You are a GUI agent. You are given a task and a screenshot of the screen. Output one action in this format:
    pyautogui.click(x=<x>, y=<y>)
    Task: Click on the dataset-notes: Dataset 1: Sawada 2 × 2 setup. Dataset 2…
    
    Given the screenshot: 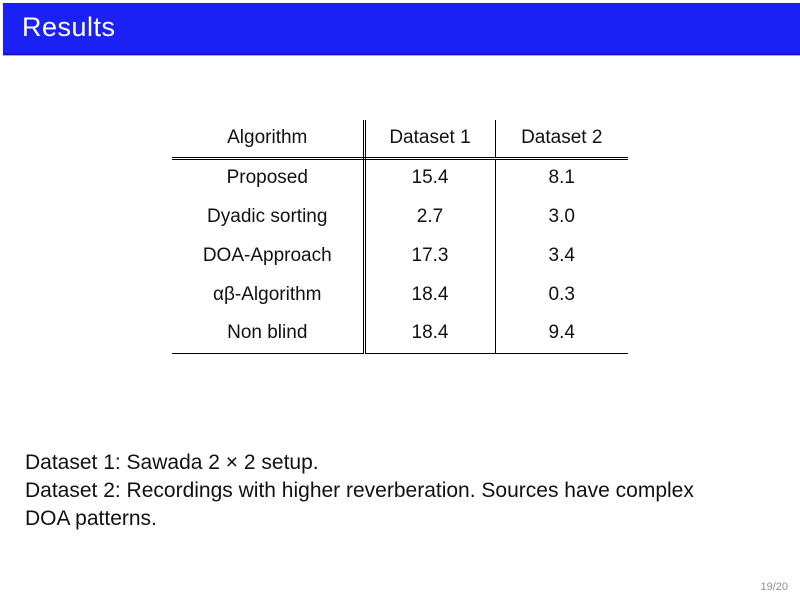 What is the action you would take?
    pyautogui.click(x=370, y=491)
    